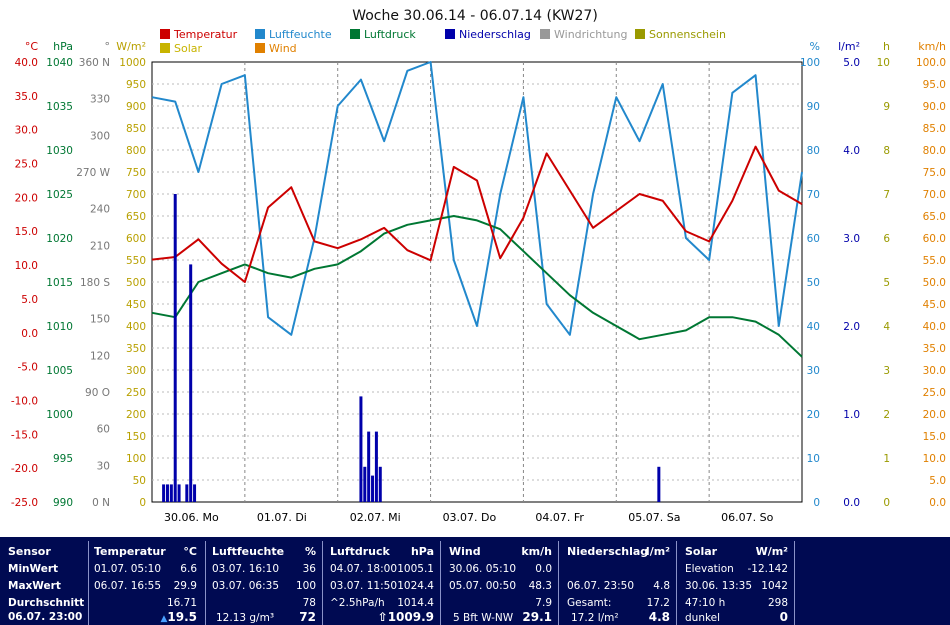 The image size is (950, 625). I want to click on temperature-current: ▲19.5, so click(178, 617).